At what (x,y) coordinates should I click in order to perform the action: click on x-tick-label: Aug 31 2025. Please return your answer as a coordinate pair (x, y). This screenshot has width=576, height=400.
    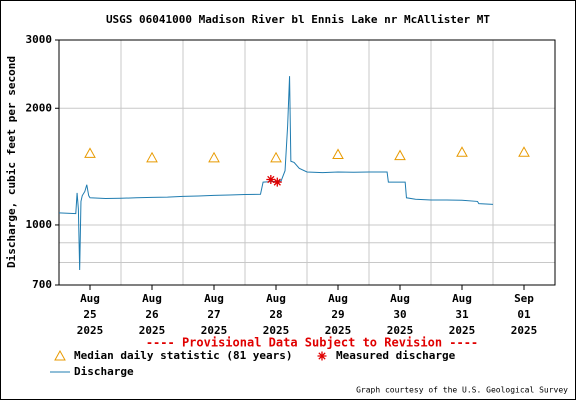
    Looking at the image, I should click on (462, 314).